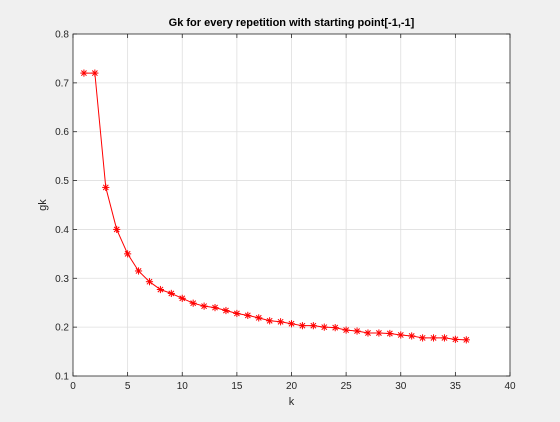 This screenshot has height=422, width=560. Describe the element at coordinates (62, 328) in the screenshot. I see `y-tick-label: 0.2` at that location.